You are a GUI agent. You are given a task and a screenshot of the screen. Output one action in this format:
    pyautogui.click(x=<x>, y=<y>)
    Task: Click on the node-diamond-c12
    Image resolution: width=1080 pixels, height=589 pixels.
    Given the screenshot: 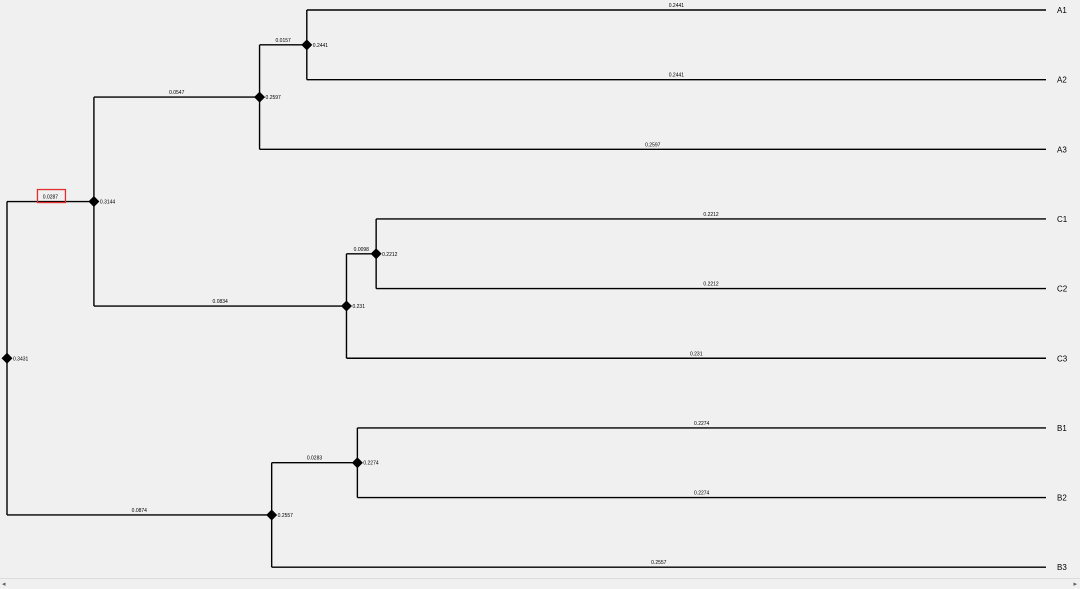 What is the action you would take?
    pyautogui.click(x=376, y=254)
    